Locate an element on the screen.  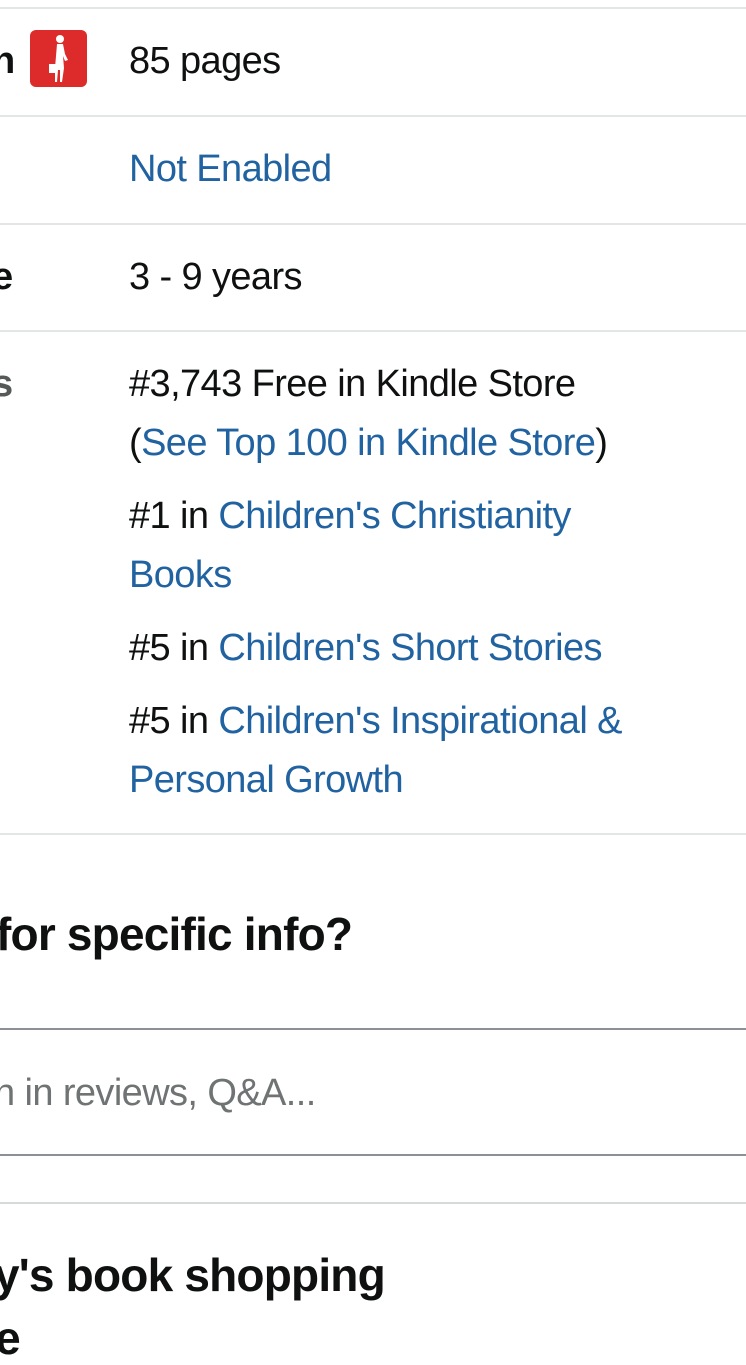
reading-woman-icon is located at coordinates (58, 58).